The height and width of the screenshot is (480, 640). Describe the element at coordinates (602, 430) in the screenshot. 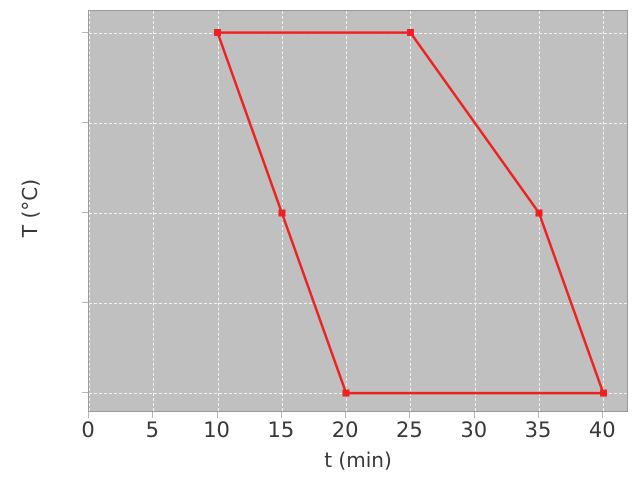

I see `x-tick-label: 40` at that location.